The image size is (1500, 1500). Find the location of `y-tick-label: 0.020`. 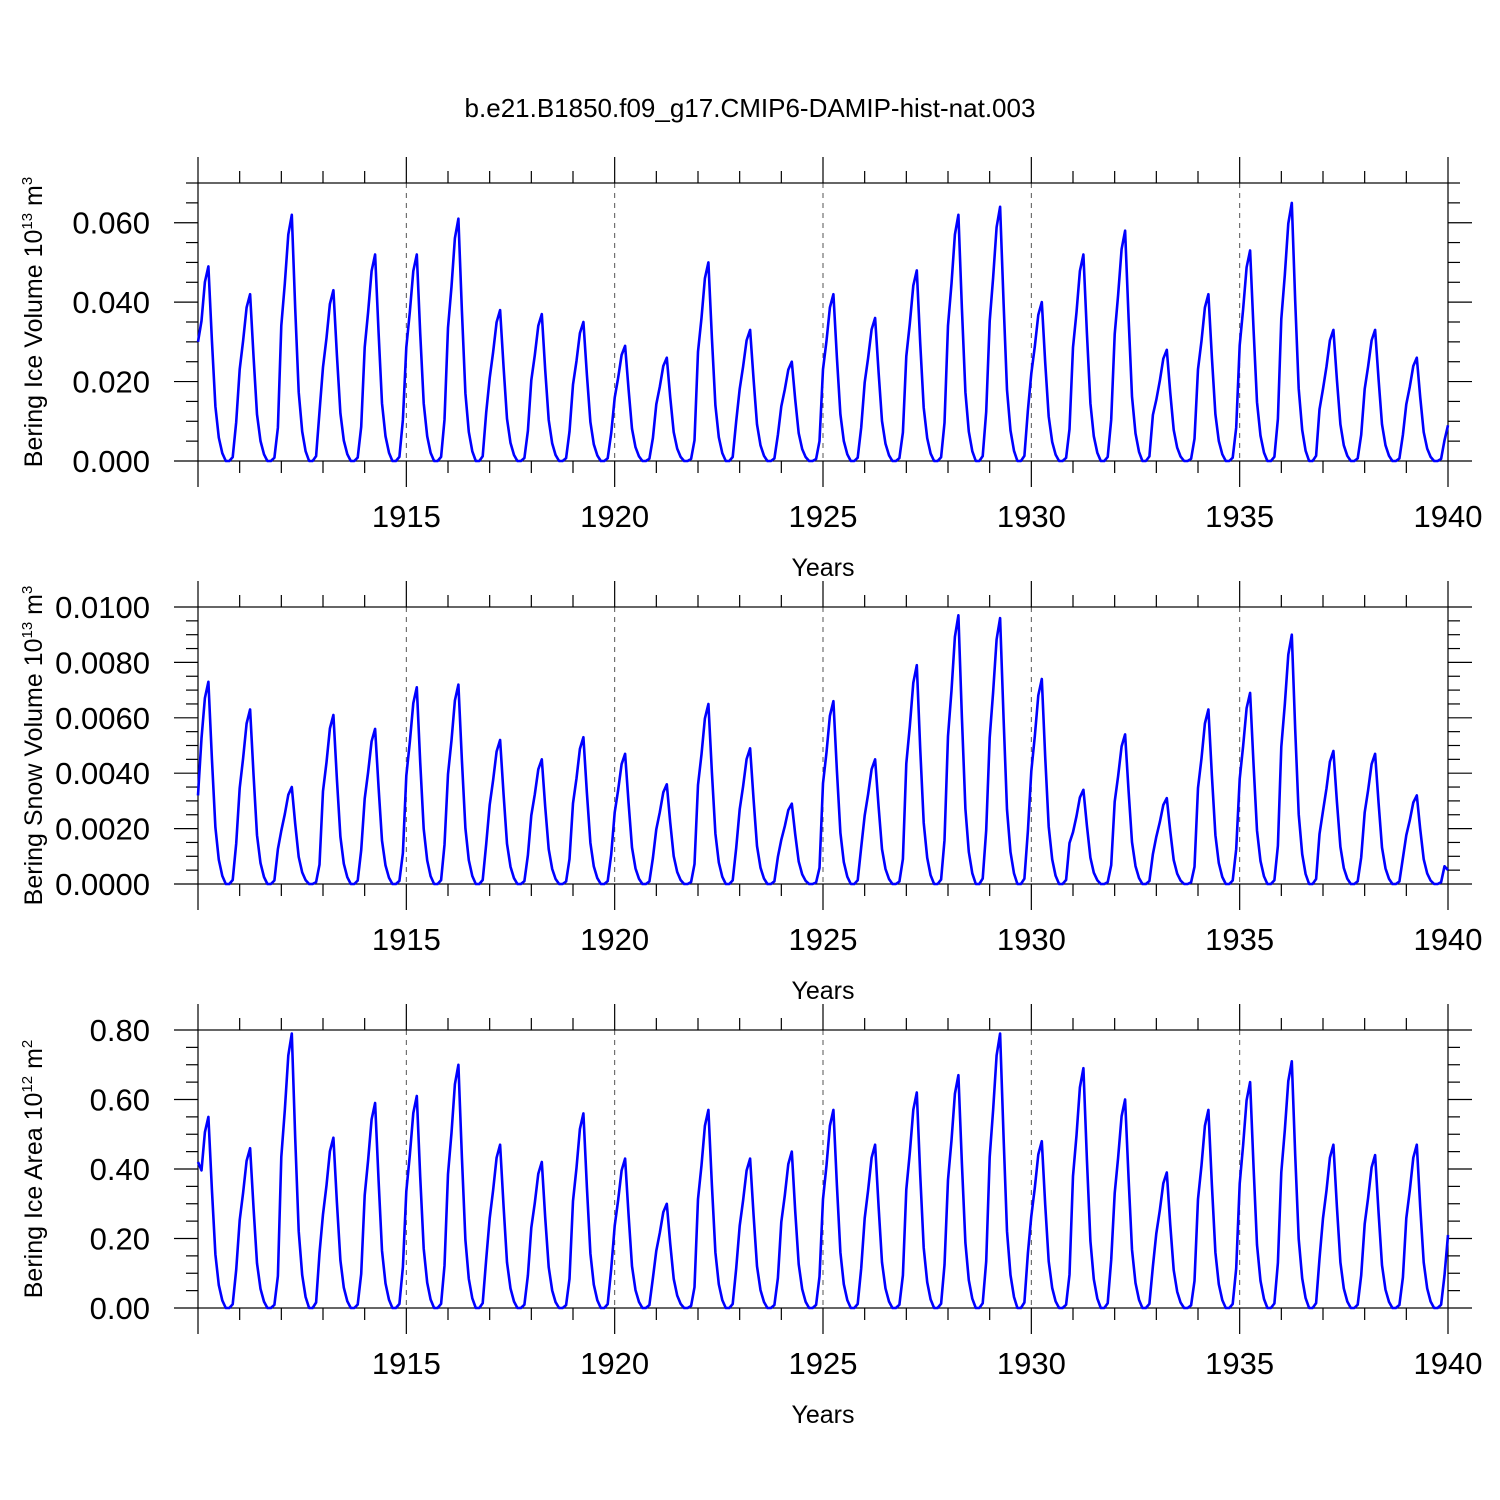

y-tick-label: 0.020 is located at coordinates (111, 382).